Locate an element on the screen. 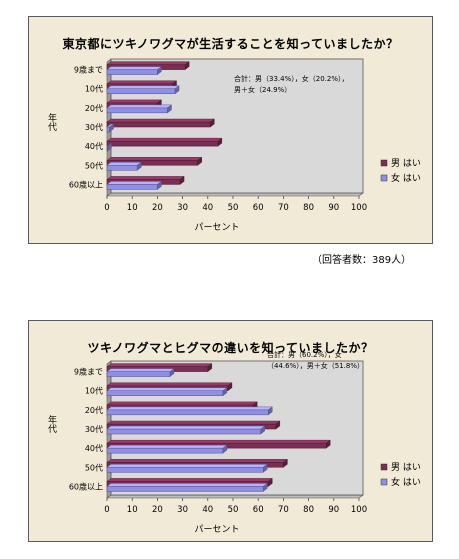  total-annotation: 合計：男（60.2%），女 is located at coordinates (304, 354).